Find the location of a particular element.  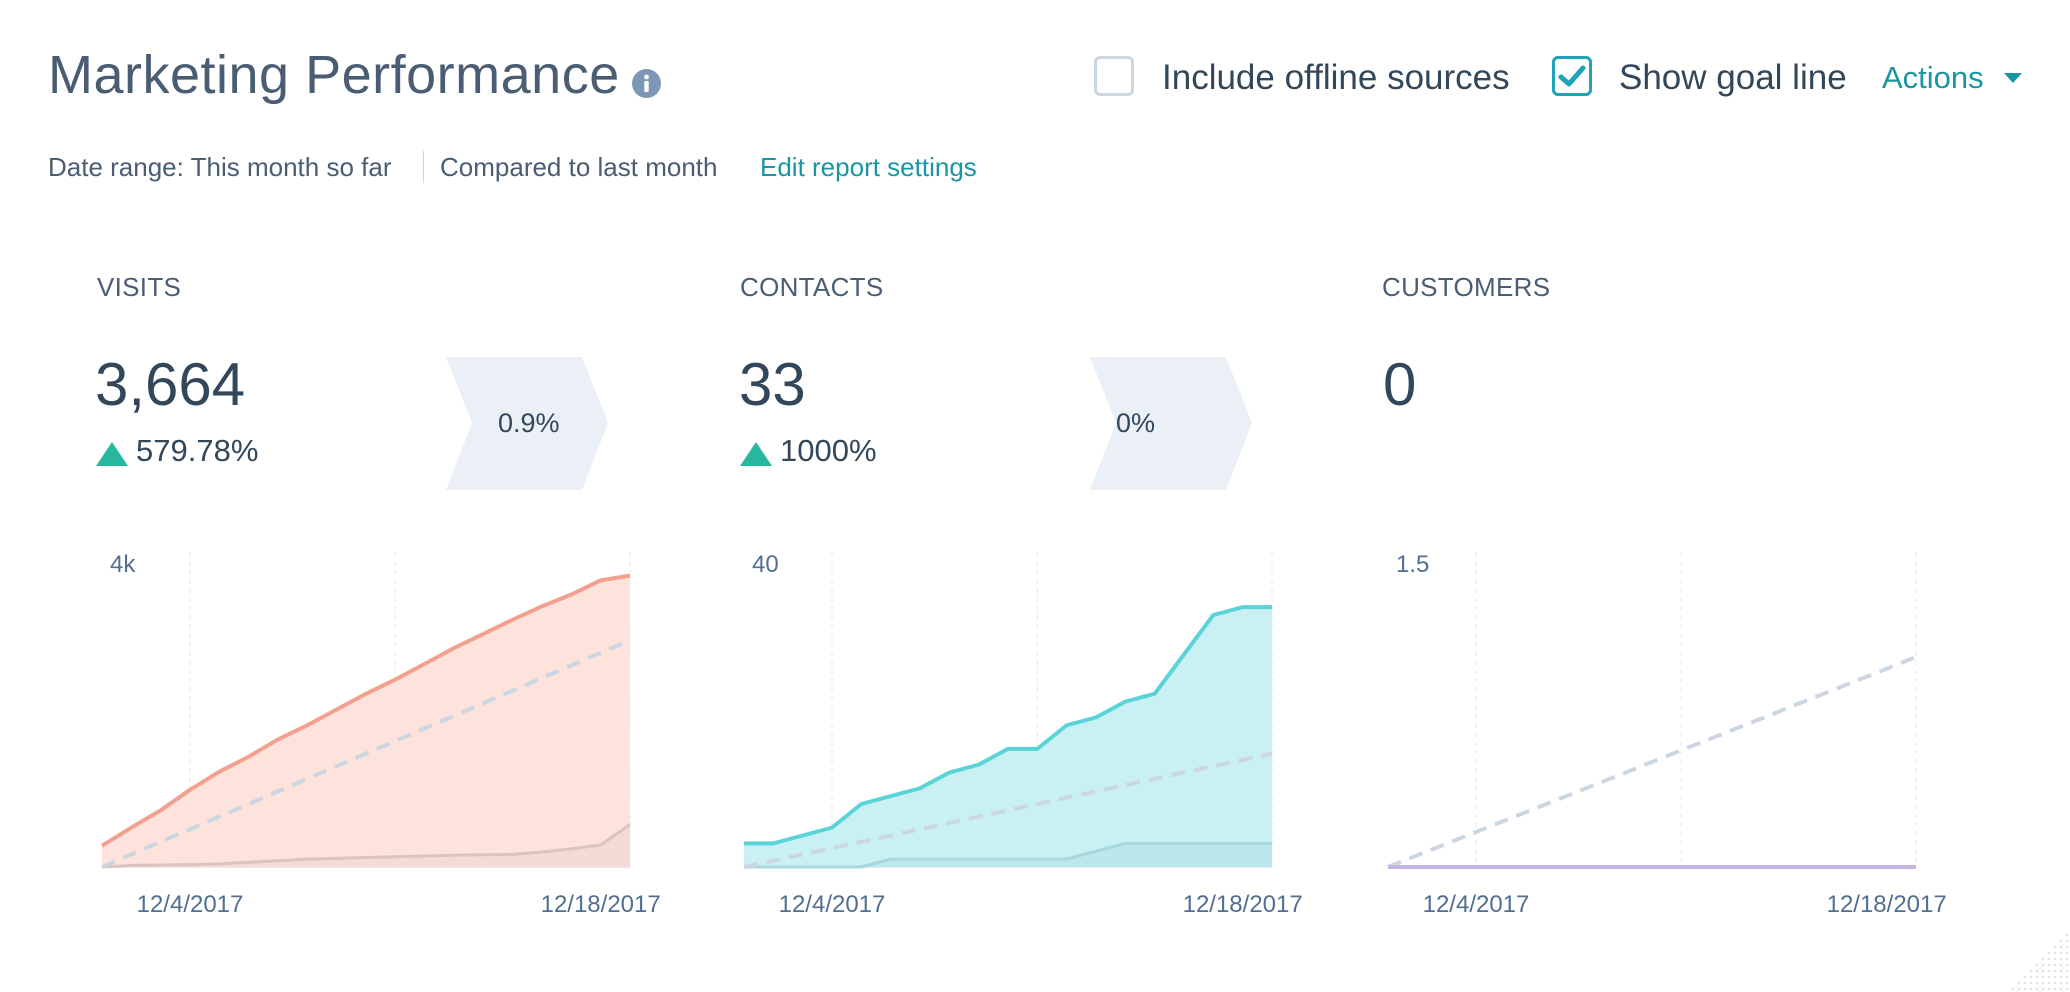

y-max-label: 4k is located at coordinates (123, 564).